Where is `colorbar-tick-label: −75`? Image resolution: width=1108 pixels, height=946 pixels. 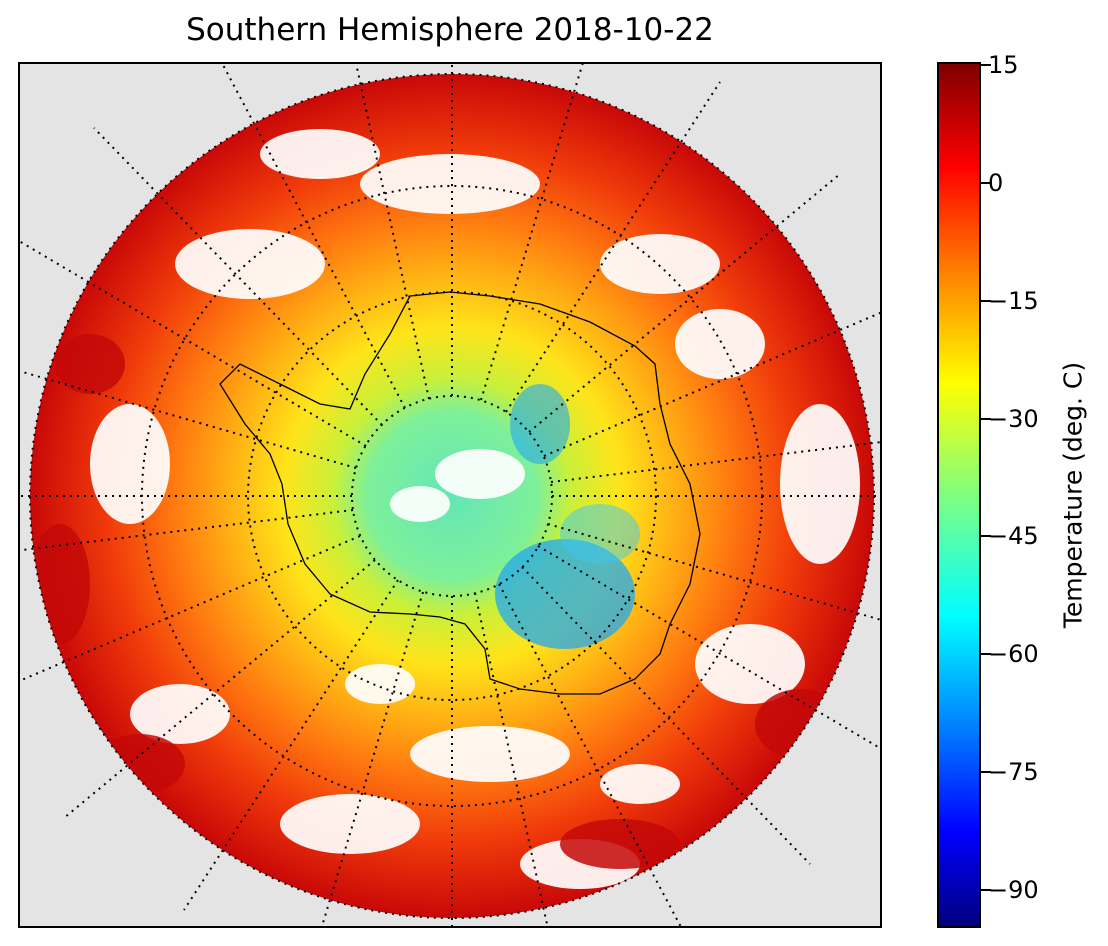
colorbar-tick-label: −75 is located at coordinates (1013, 772).